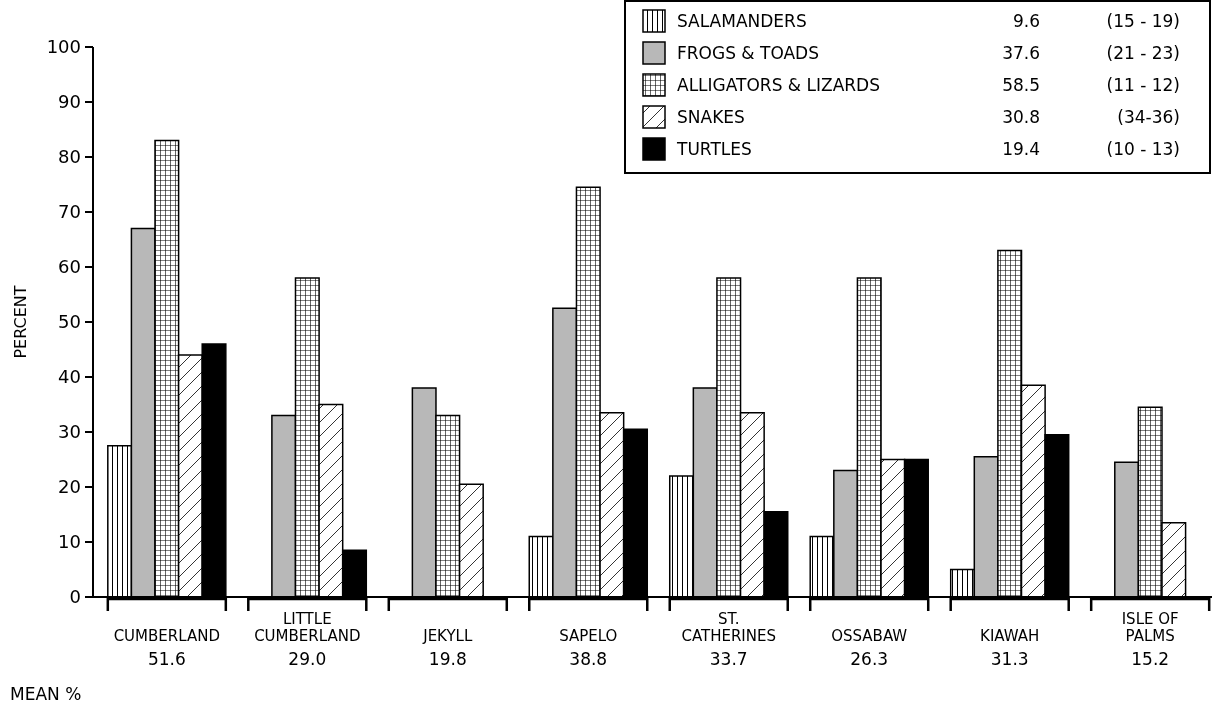 The height and width of the screenshot is (703, 1220). I want to click on text: 31.3, so click(1009, 659).